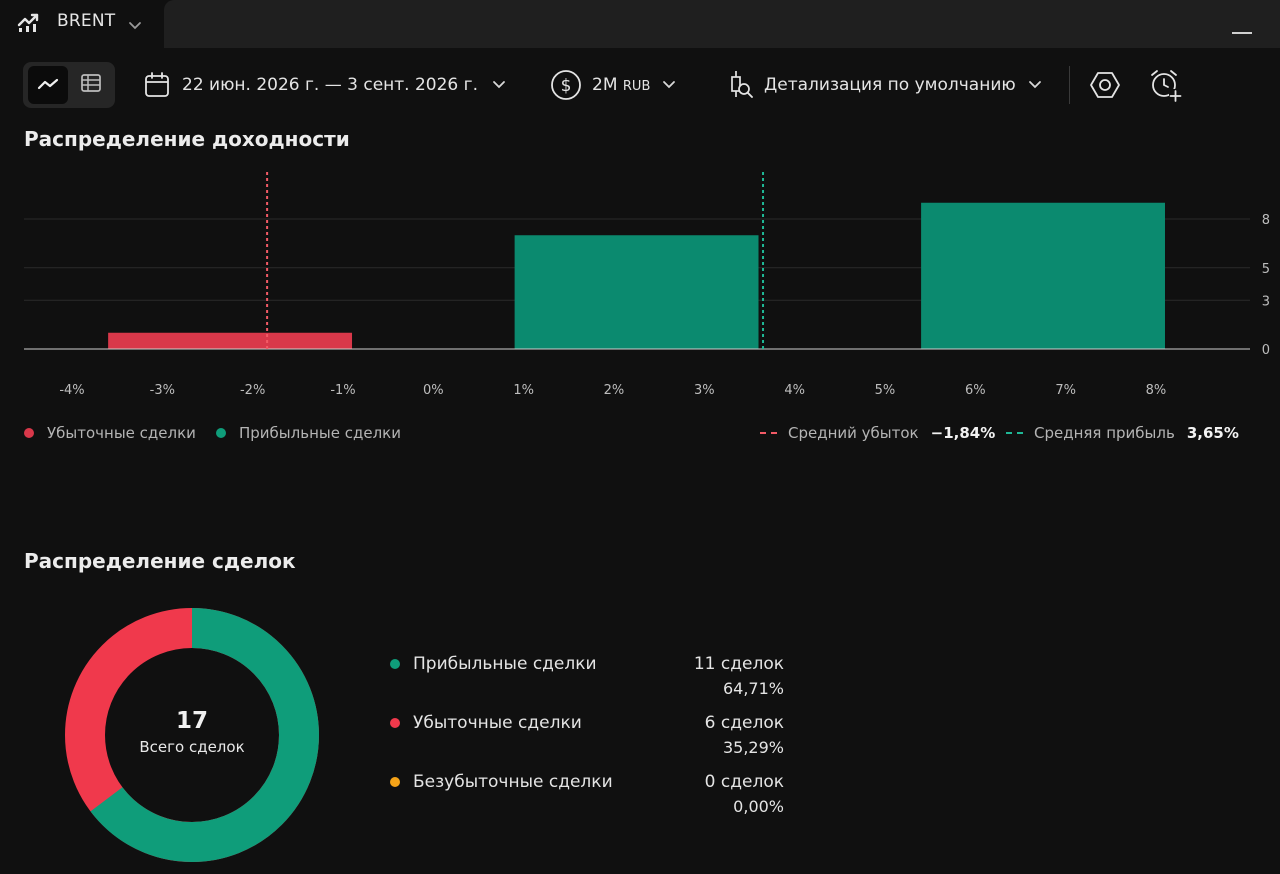  What do you see at coordinates (744, 723) in the screenshot?
I see `deals-row-count: 6 сделок` at bounding box center [744, 723].